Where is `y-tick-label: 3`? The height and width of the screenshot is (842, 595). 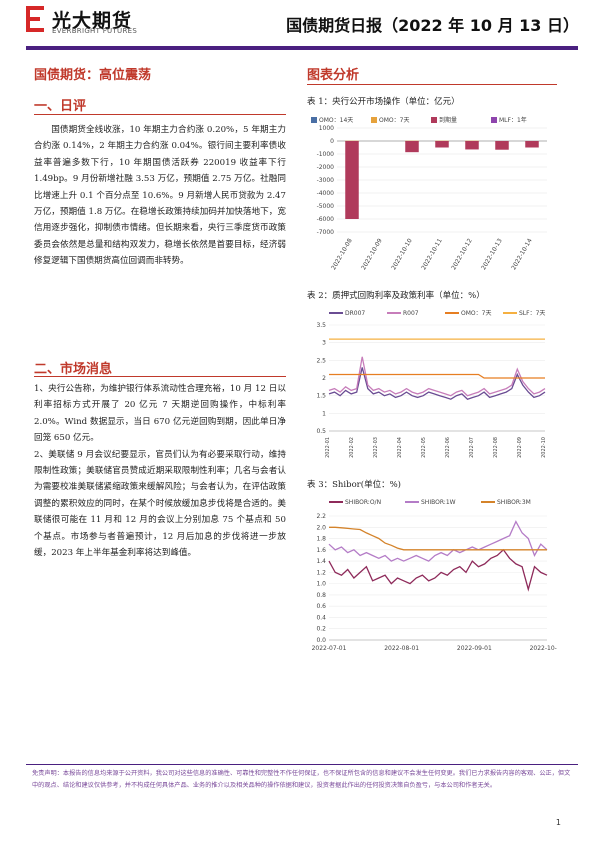 y-tick-label: 3 is located at coordinates (324, 343).